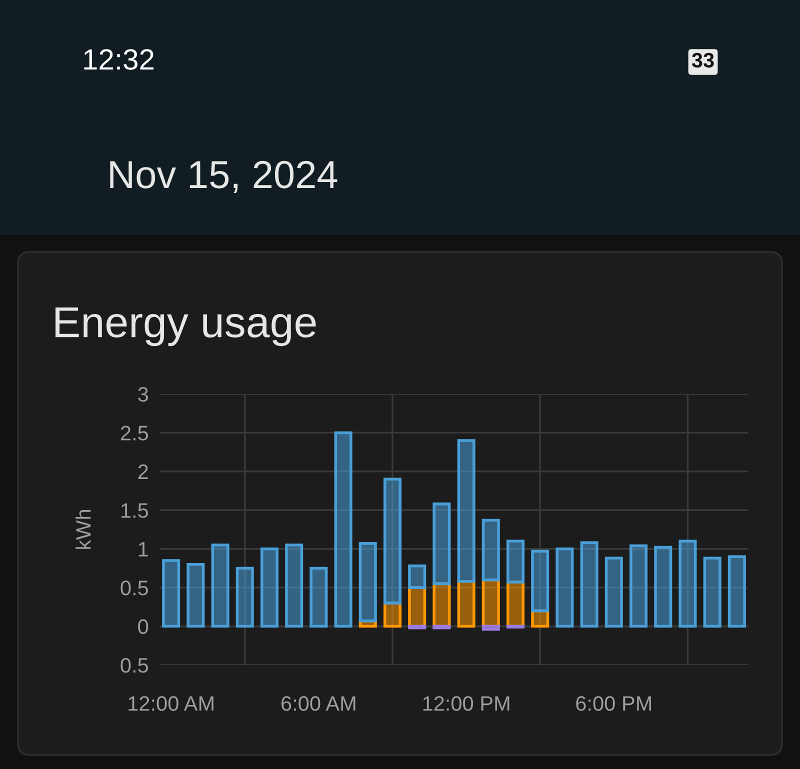  I want to click on x-tick-label: 12:00 AM, so click(171, 703).